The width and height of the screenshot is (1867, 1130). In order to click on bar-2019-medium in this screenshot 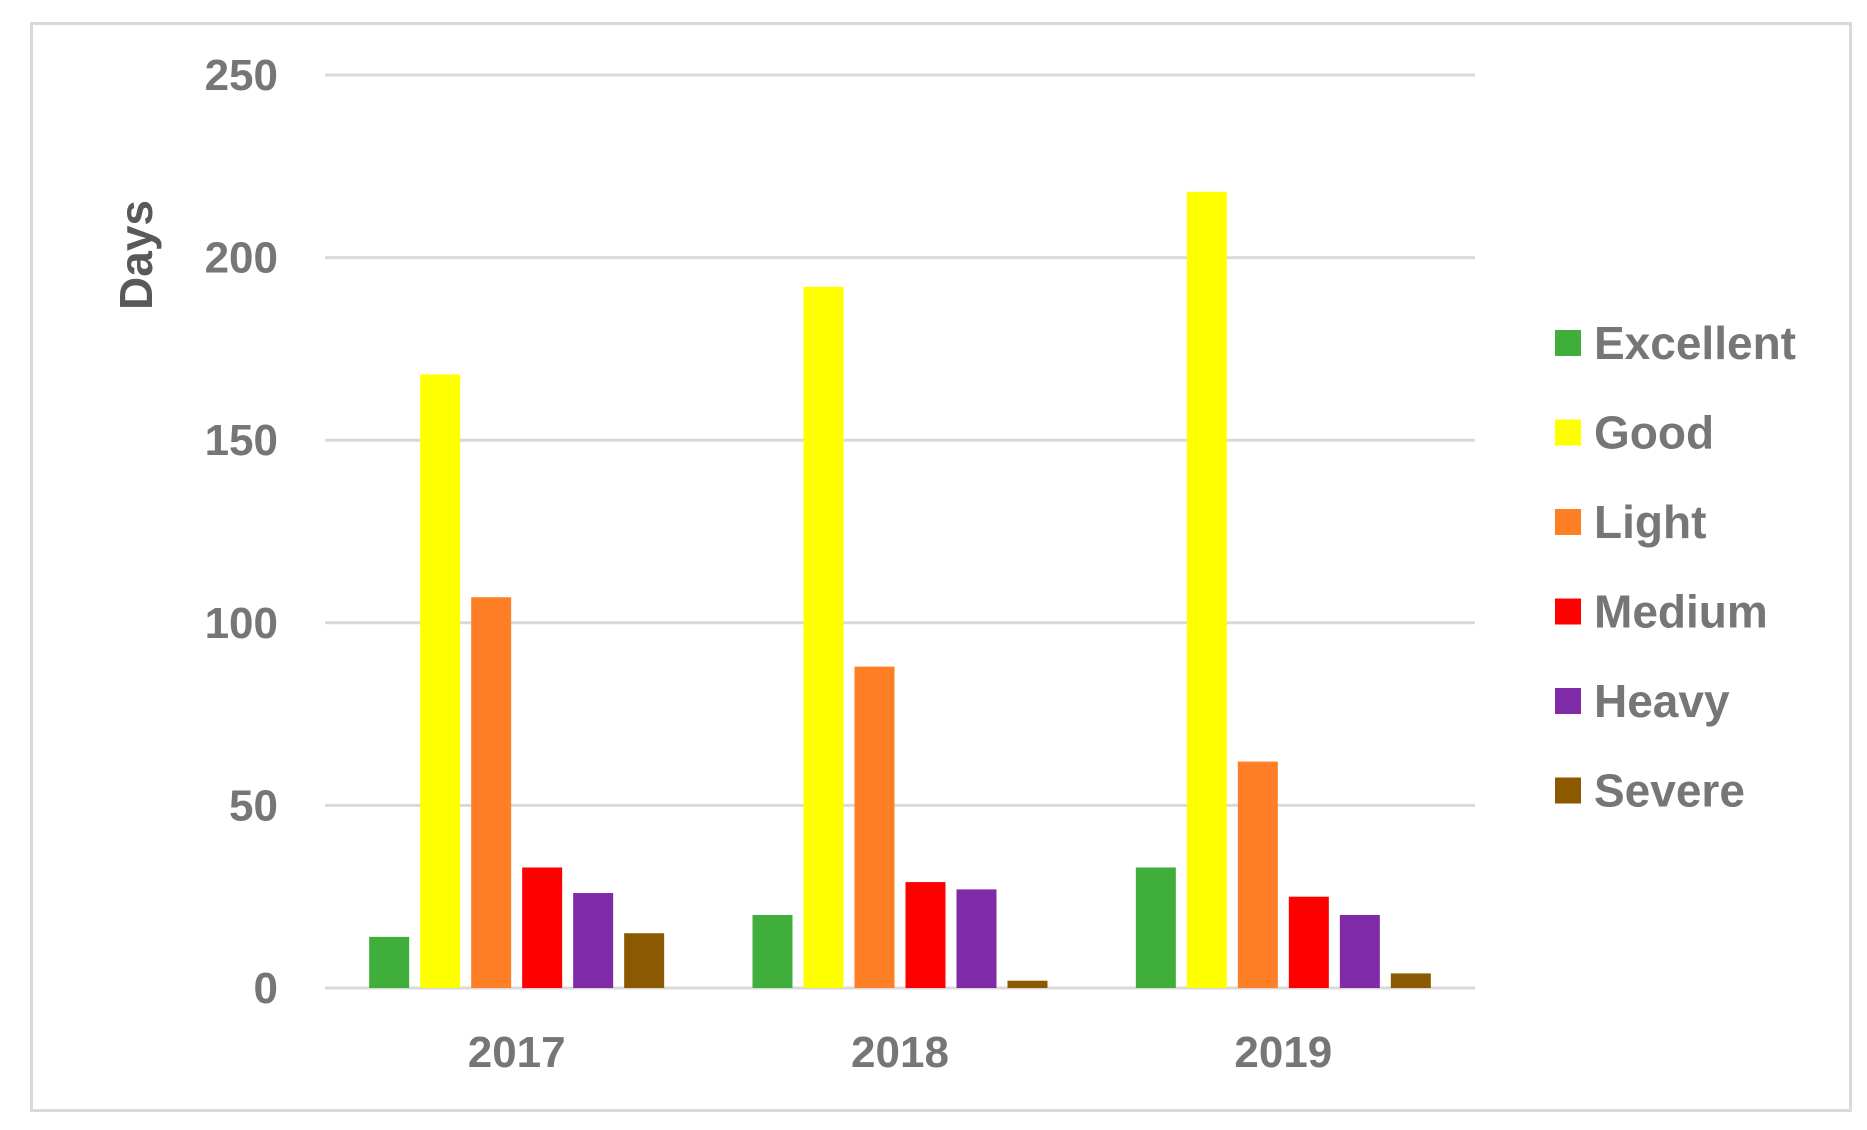, I will do `click(1308, 942)`.